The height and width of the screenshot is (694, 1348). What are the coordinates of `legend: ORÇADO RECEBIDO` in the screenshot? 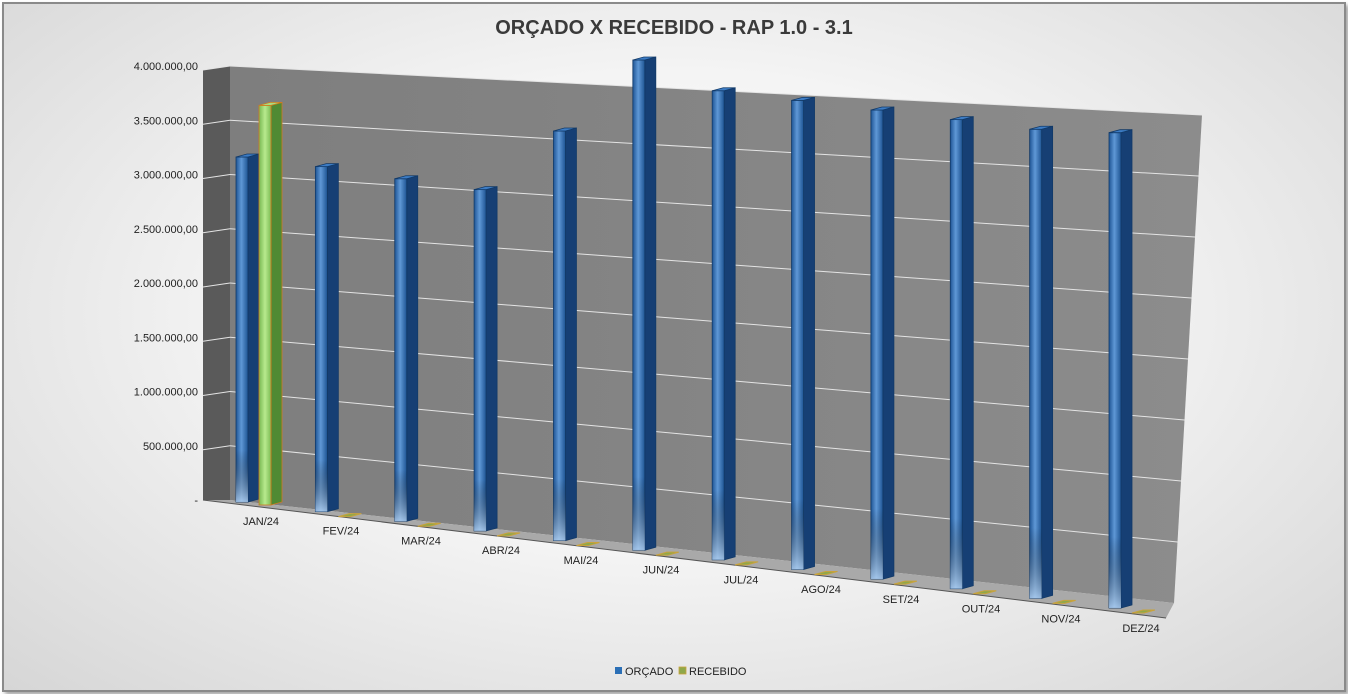 It's located at (681, 672).